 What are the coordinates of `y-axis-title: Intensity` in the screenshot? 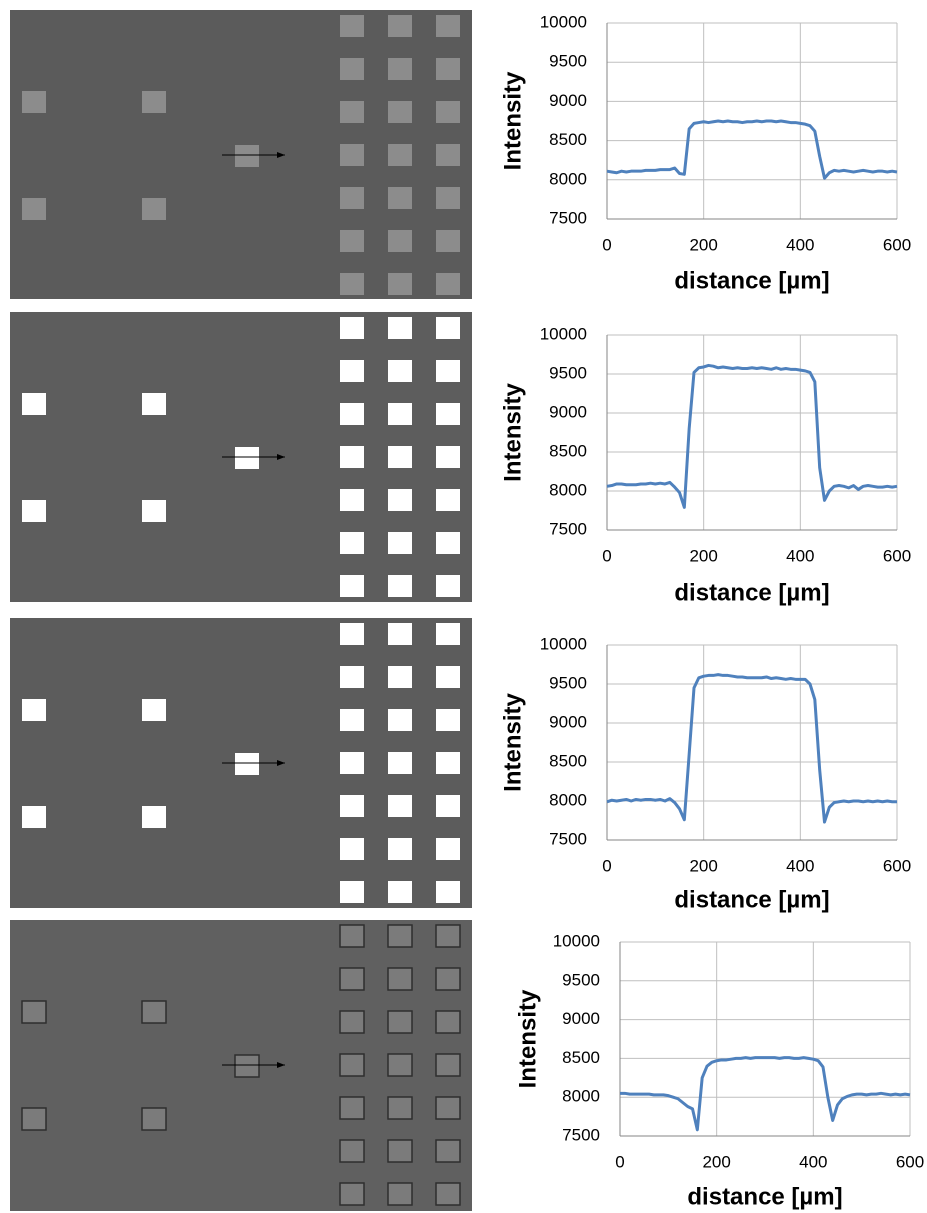 It's located at (527, 1038).